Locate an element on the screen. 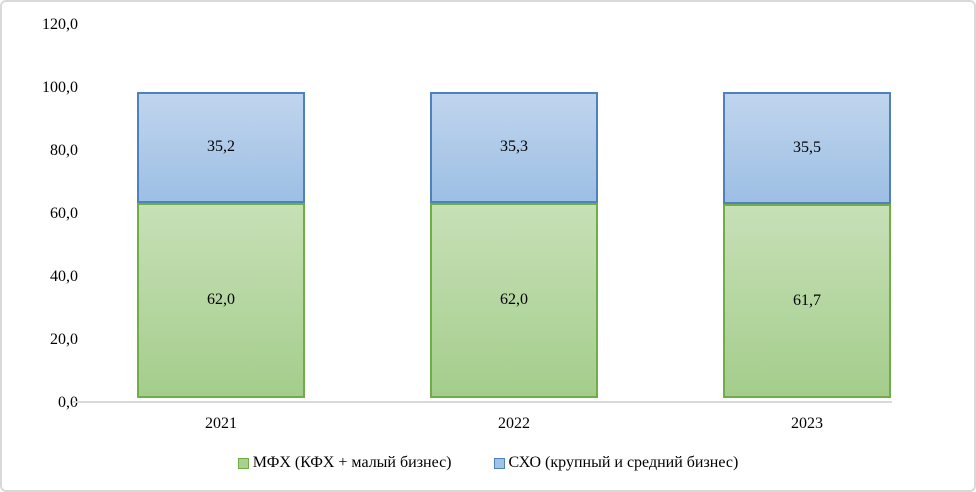 The height and width of the screenshot is (492, 976). x-tick-label-2023: 2023 is located at coordinates (807, 423).